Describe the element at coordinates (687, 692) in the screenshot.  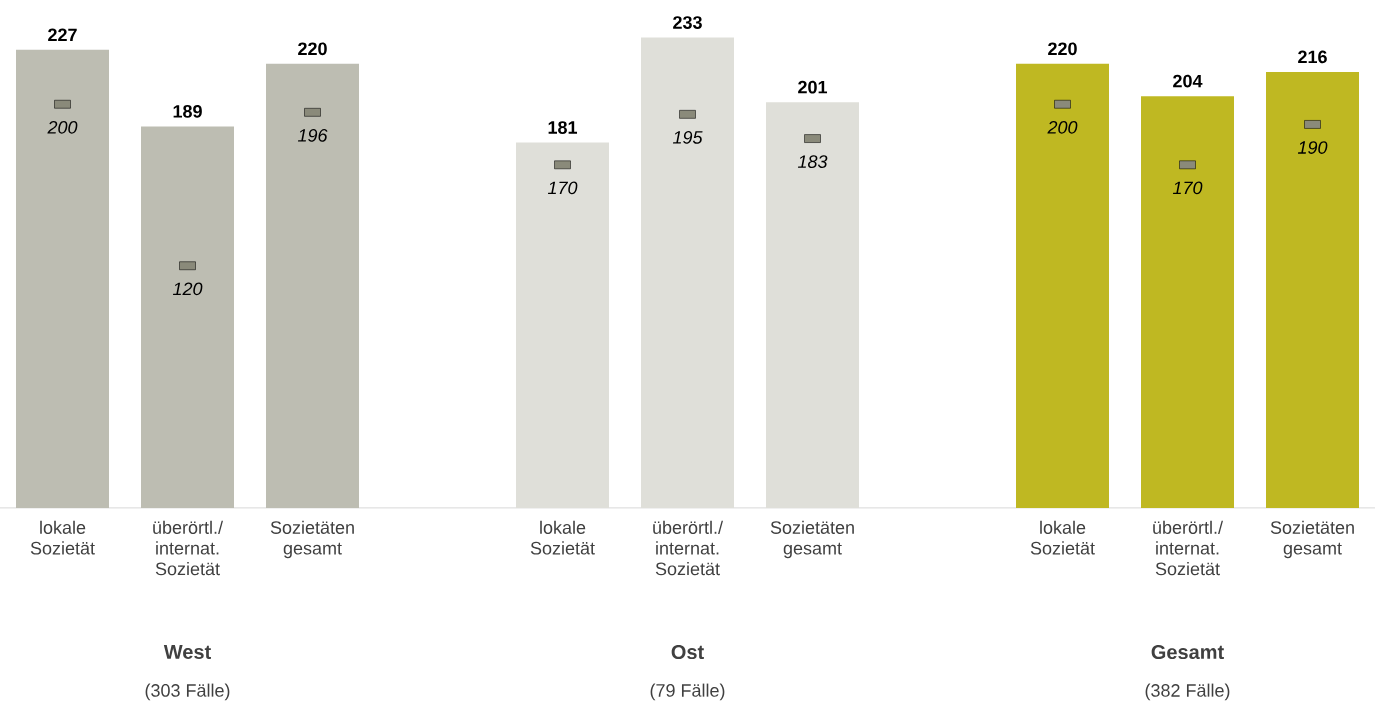
I see `text: (79 Fälle)` at that location.